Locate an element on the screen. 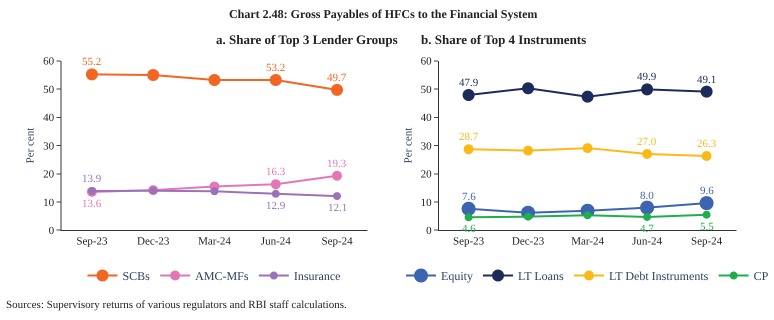 The height and width of the screenshot is (320, 774). legend-label: LT Debt Instruments is located at coordinates (659, 276).